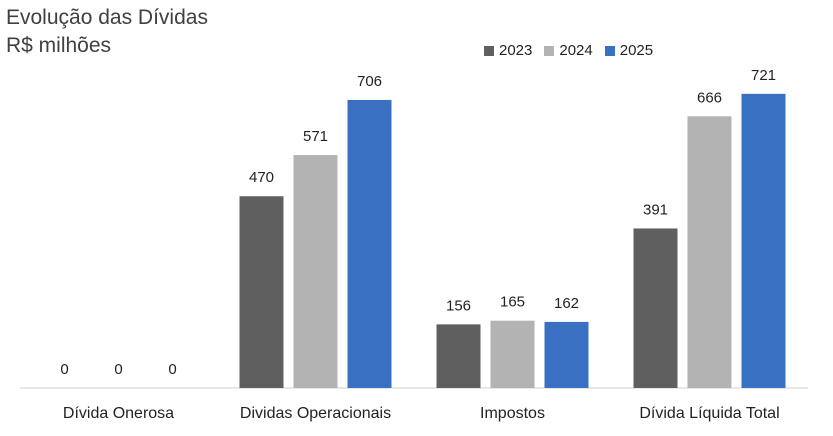  I want to click on legend-item-2025: 2025, so click(629, 50).